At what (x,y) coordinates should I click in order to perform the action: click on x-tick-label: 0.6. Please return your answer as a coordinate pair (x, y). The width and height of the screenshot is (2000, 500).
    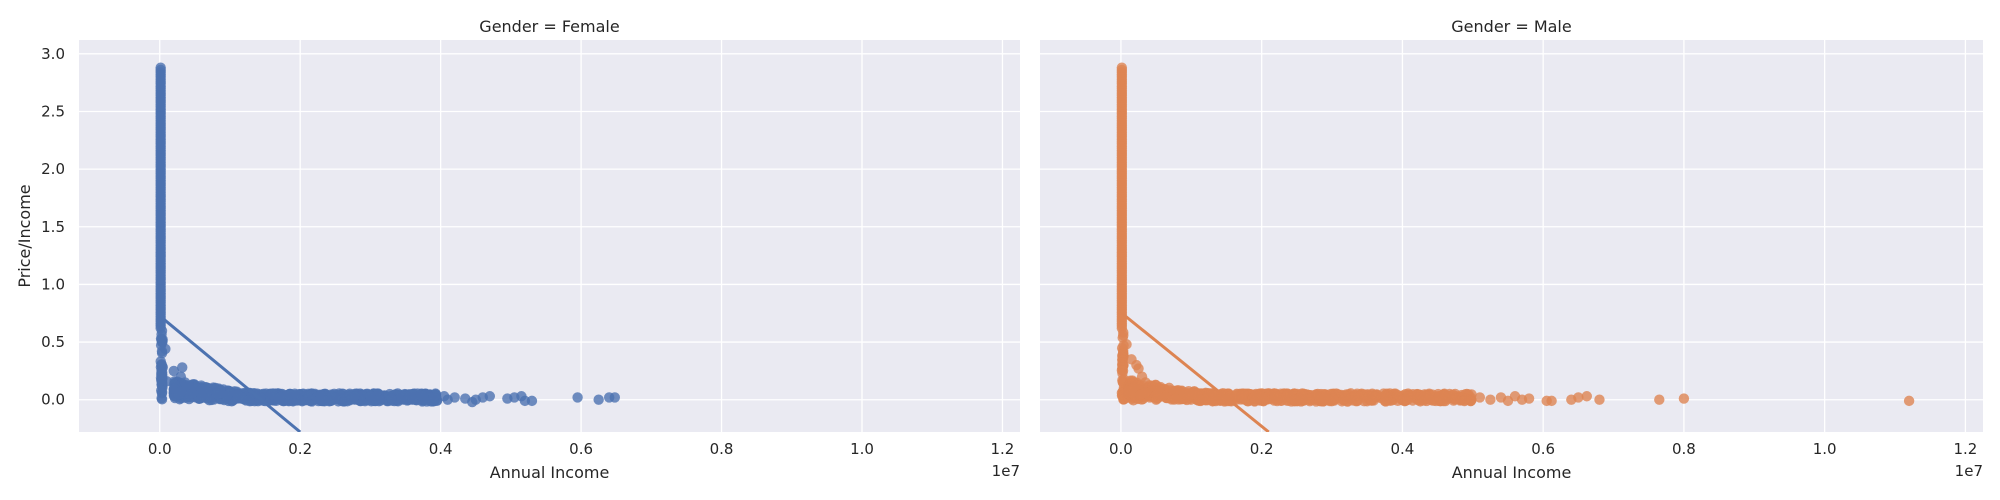
    Looking at the image, I should click on (581, 449).